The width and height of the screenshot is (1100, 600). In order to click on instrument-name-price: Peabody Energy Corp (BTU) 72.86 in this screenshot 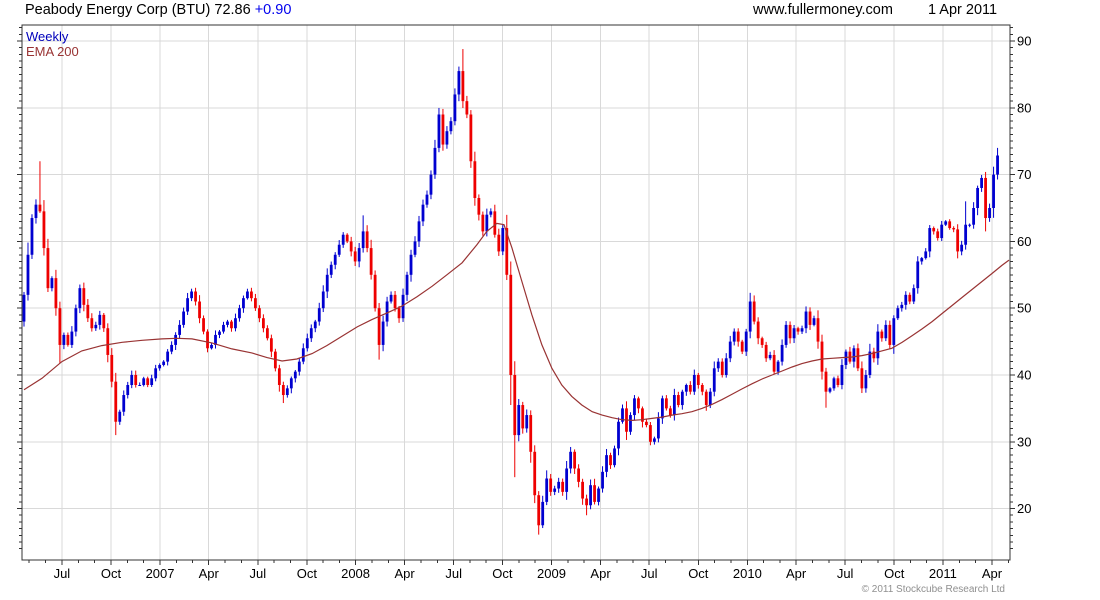, I will do `click(138, 10)`.